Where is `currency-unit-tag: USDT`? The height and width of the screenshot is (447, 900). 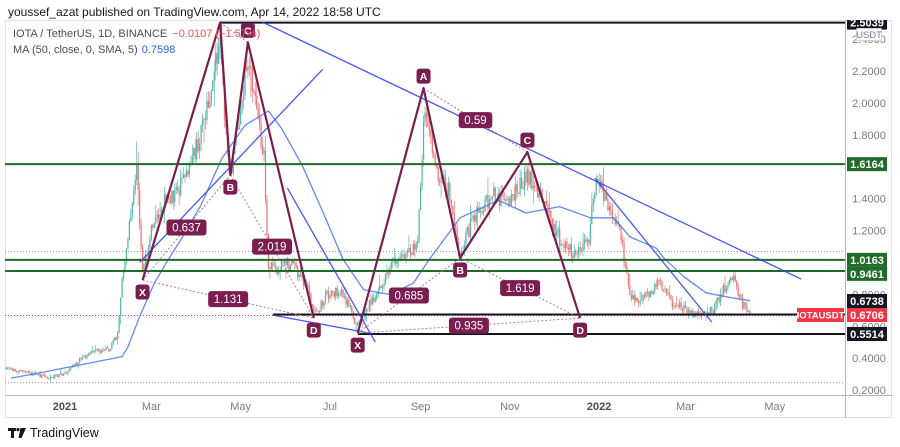
currency-unit-tag: USDT is located at coordinates (869, 35).